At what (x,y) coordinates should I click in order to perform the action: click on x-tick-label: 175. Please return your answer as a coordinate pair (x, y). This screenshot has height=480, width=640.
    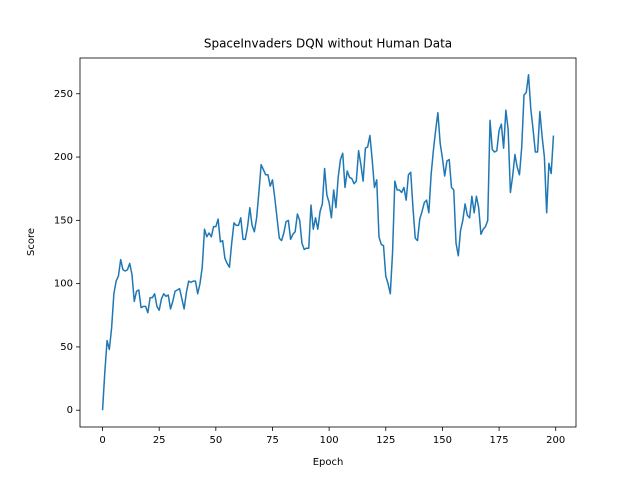
    Looking at the image, I should click on (499, 440).